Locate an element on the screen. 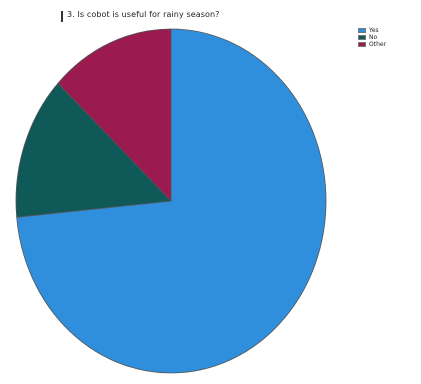 This screenshot has width=421, height=384. legend-swatch-yes is located at coordinates (362, 30).